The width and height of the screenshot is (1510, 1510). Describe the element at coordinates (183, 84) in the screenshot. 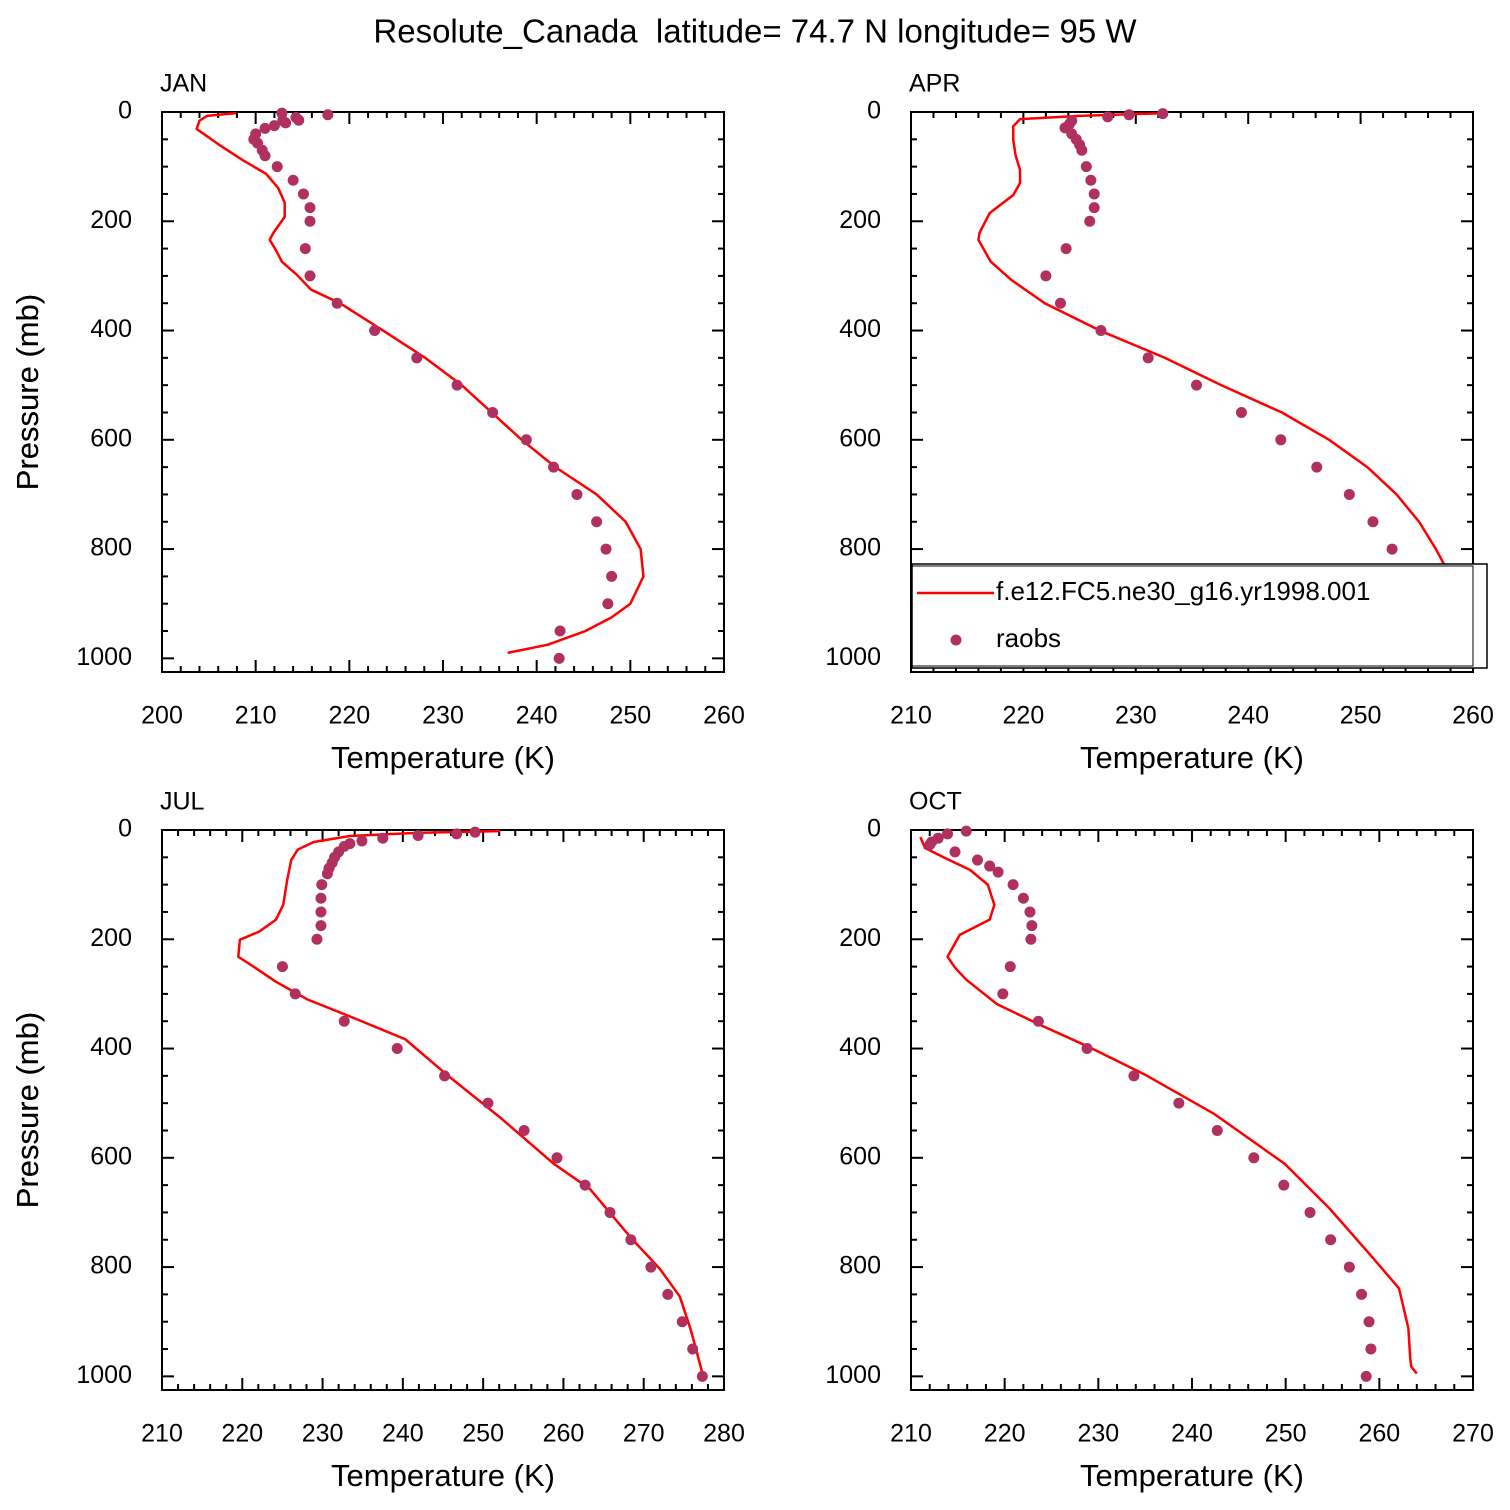

I see `panel-title: JAN` at that location.